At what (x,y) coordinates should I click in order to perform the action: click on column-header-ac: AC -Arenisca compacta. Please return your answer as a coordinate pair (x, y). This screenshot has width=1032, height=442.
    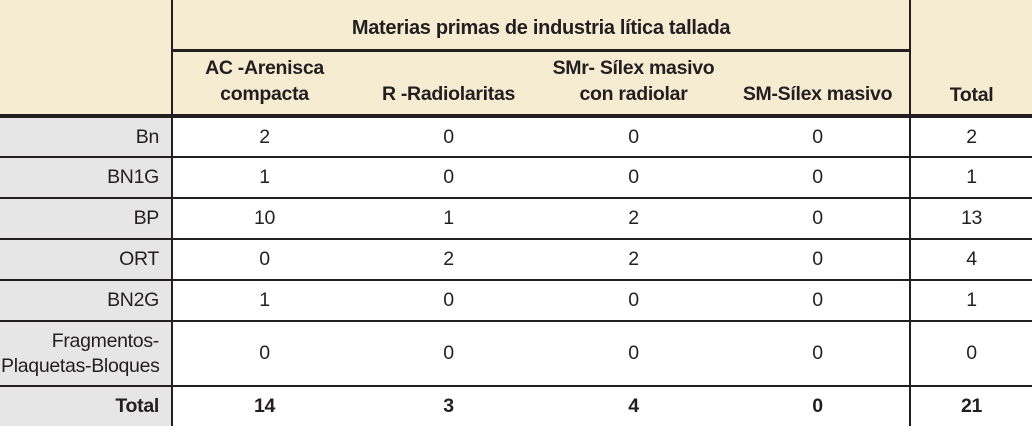
    Looking at the image, I should click on (264, 84).